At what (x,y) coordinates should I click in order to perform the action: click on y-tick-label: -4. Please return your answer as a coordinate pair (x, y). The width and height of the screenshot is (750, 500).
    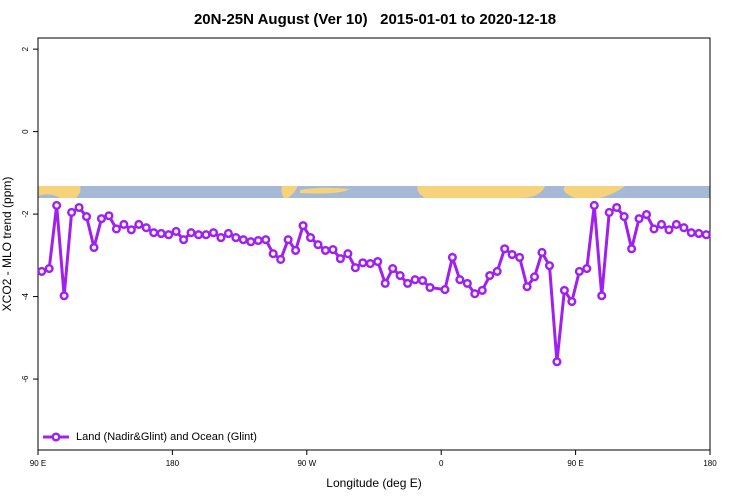
    Looking at the image, I should click on (25, 296).